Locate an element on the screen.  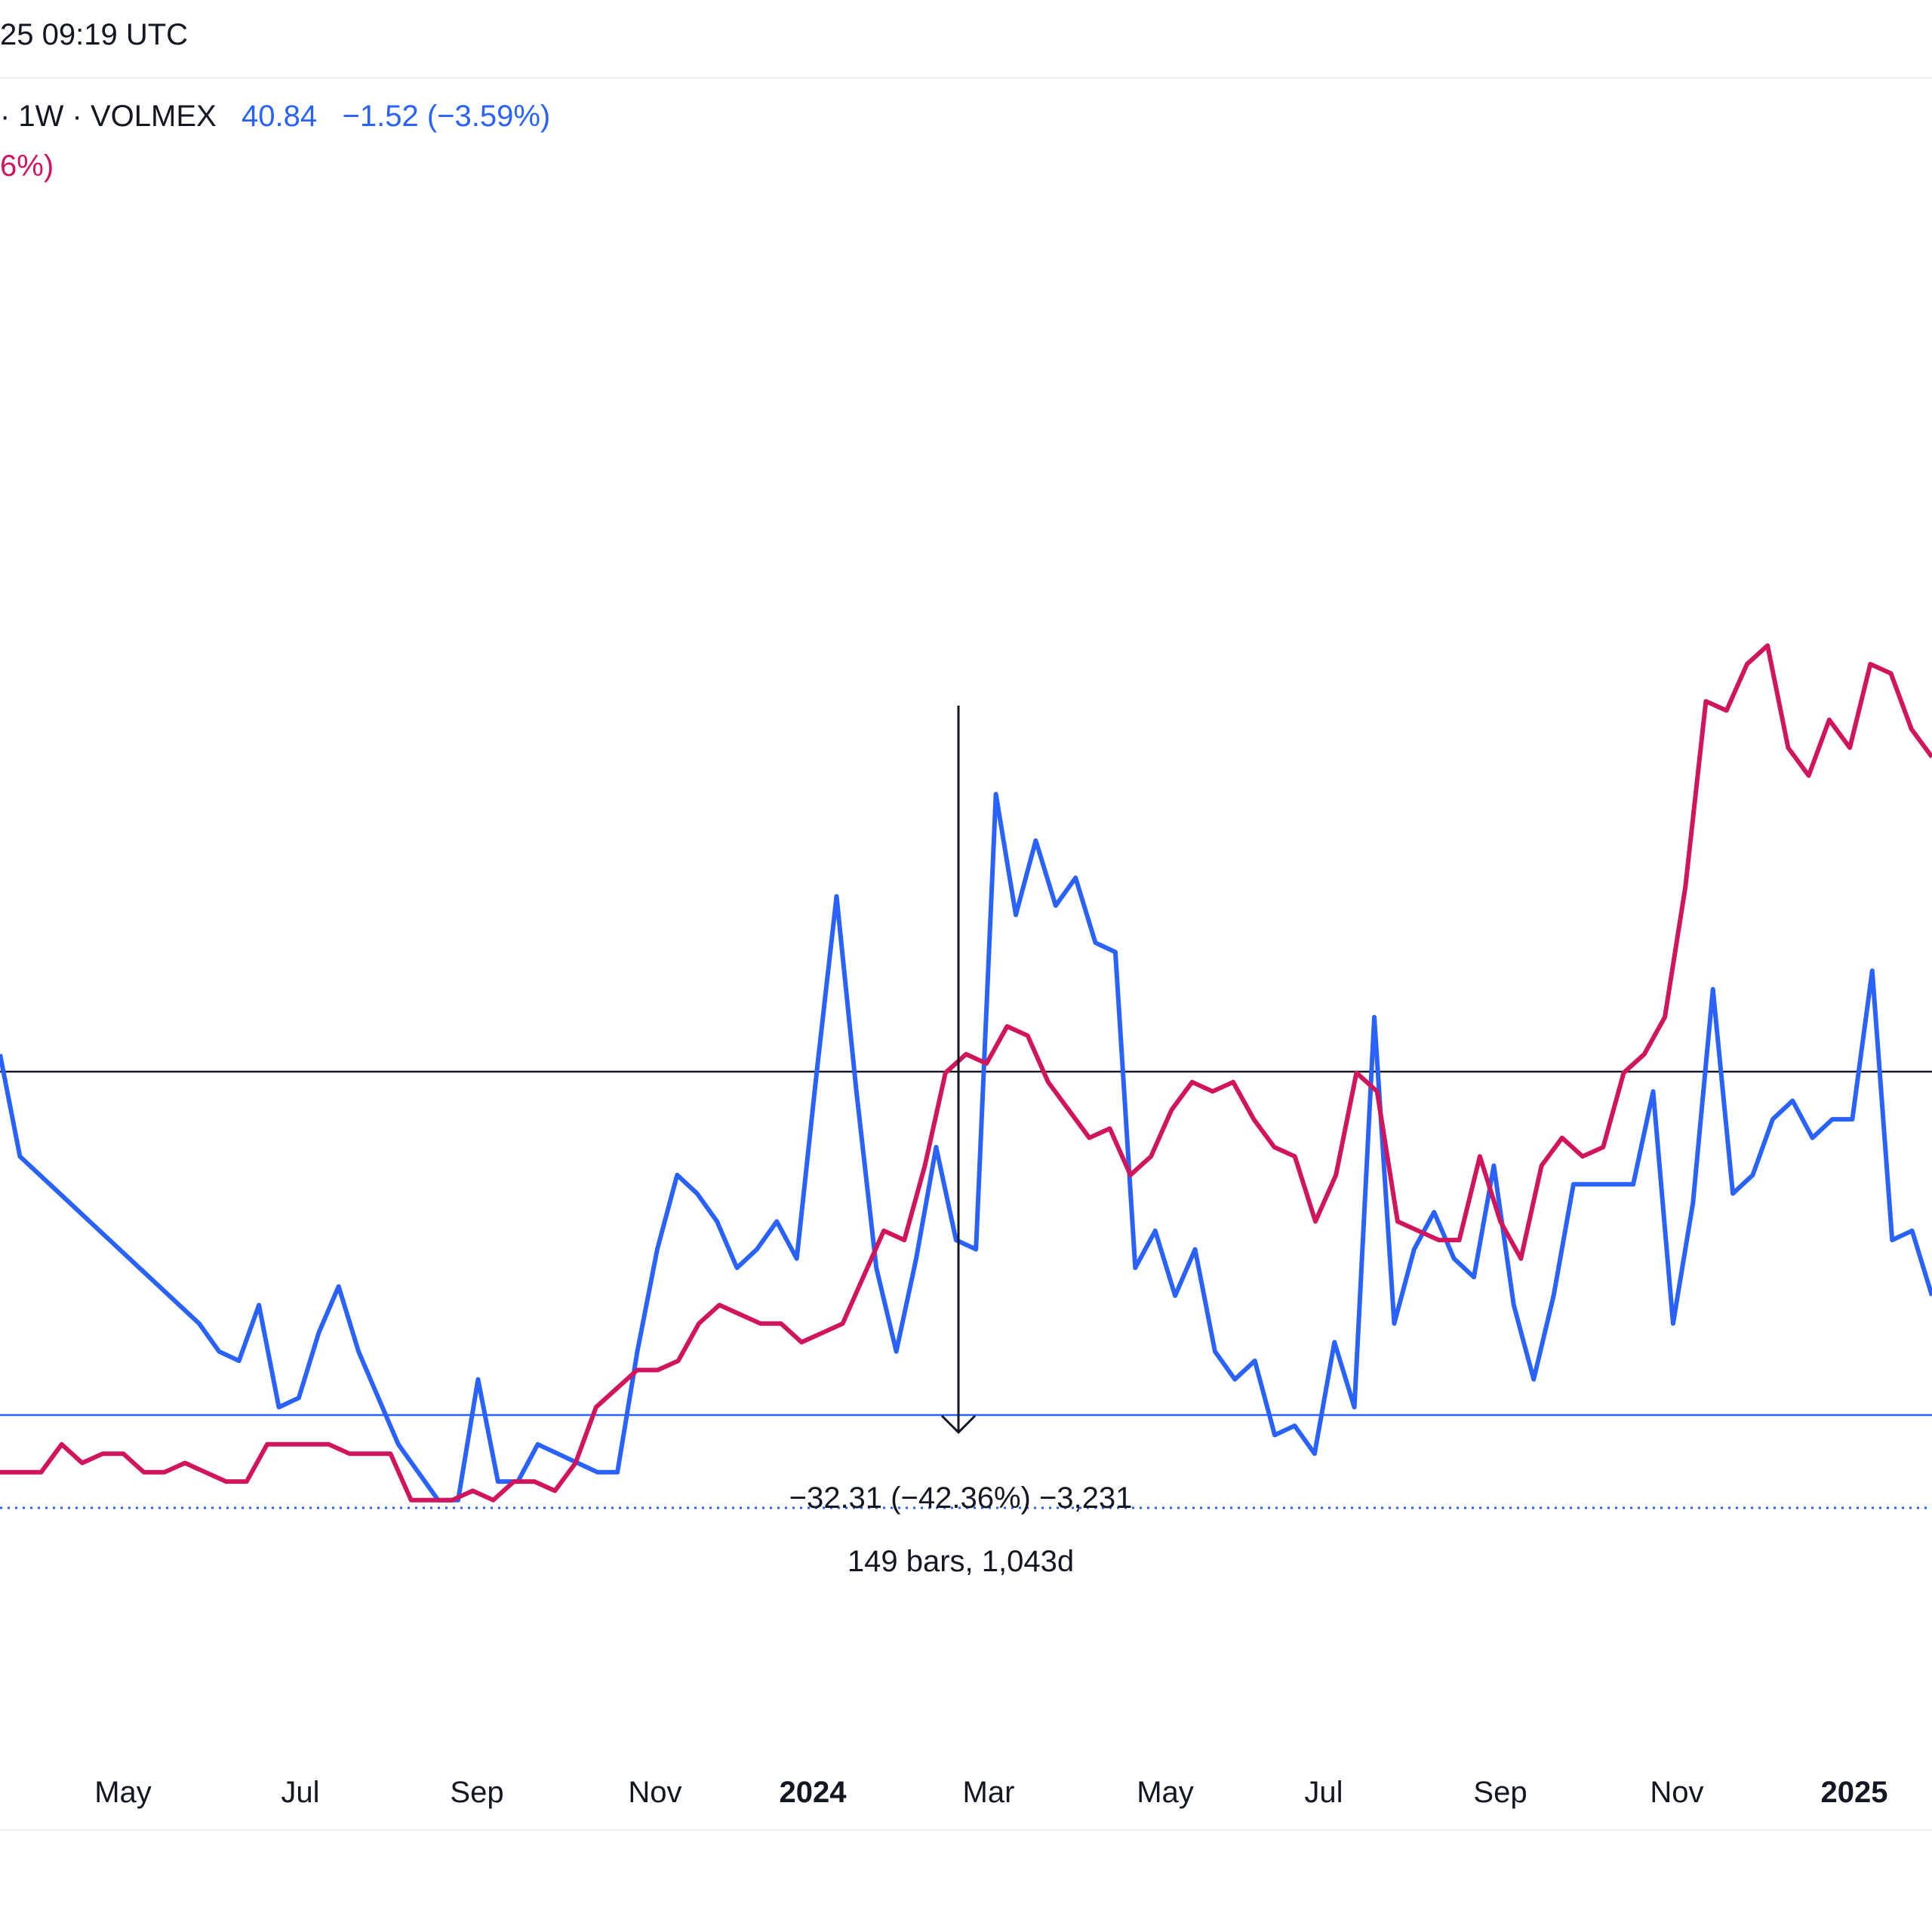
x-tick-label: 2024 is located at coordinates (814, 1792).